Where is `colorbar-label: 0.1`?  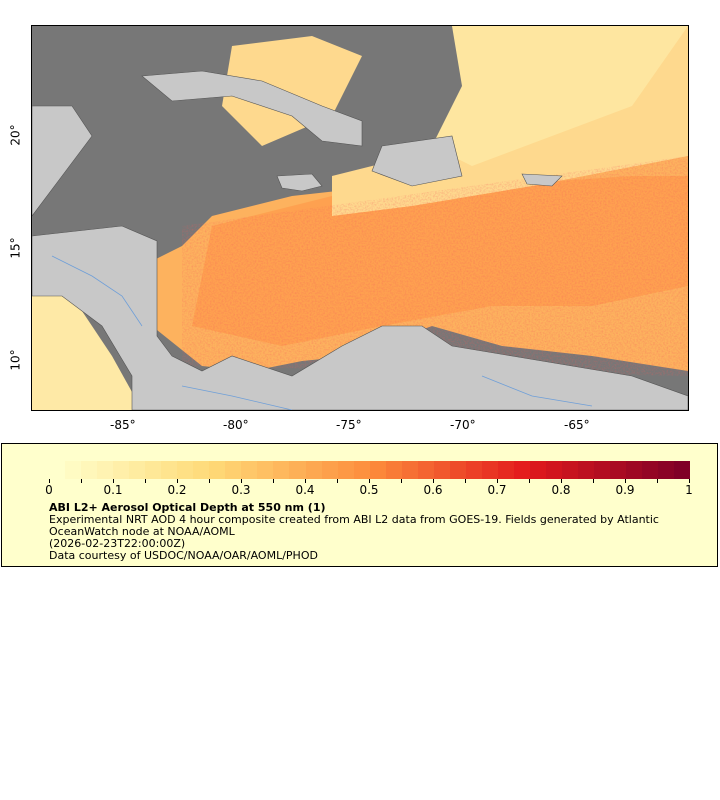 colorbar-label: 0.1 is located at coordinates (113, 490).